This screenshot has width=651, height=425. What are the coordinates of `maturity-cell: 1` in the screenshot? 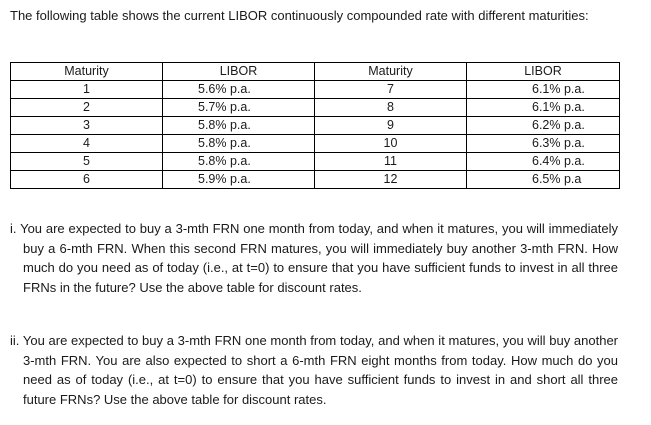 It's located at (86, 89).